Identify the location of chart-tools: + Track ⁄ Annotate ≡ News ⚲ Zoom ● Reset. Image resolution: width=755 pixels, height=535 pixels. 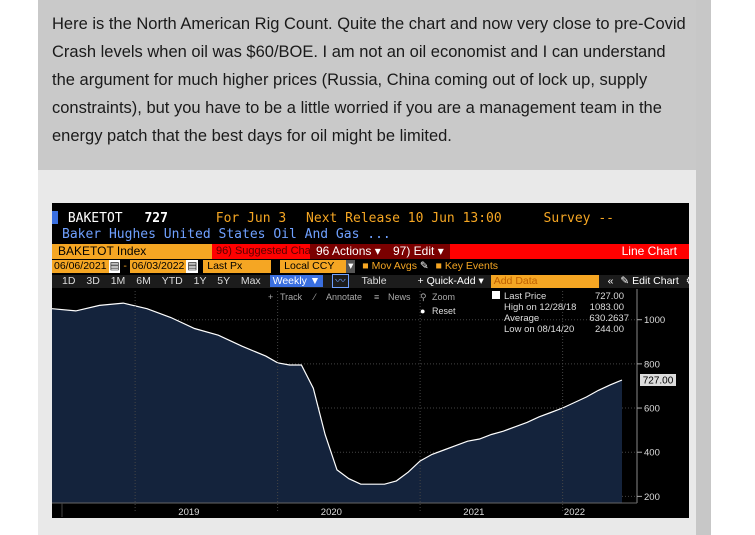
(362, 304).